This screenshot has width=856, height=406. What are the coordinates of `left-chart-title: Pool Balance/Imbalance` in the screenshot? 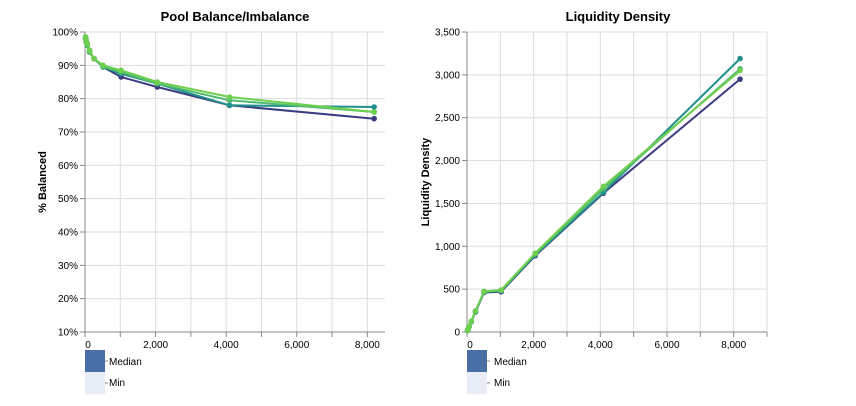 It's located at (235, 16).